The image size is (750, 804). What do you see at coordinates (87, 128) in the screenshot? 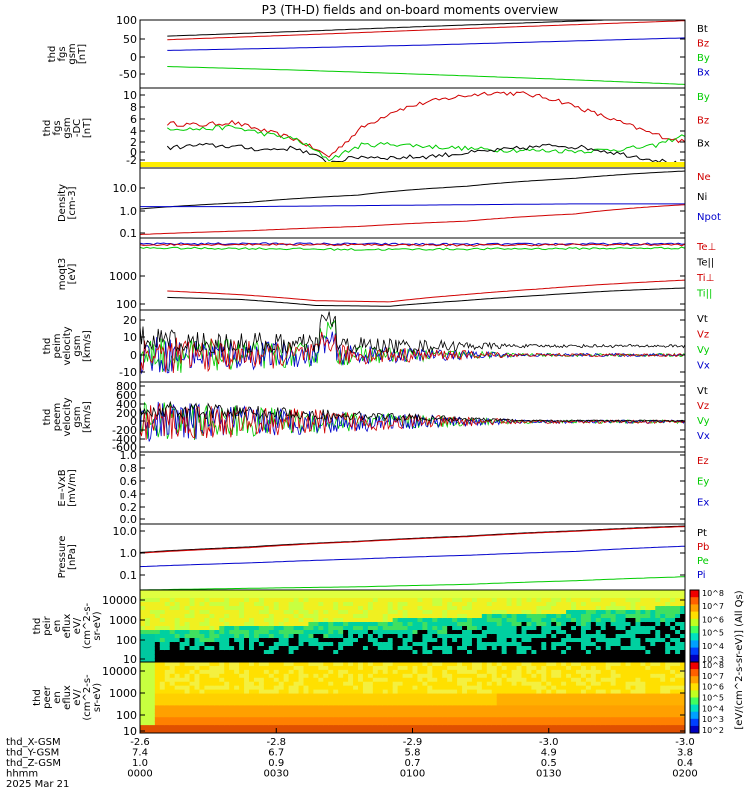
I see `y-axis-label: [nT]` at bounding box center [87, 128].